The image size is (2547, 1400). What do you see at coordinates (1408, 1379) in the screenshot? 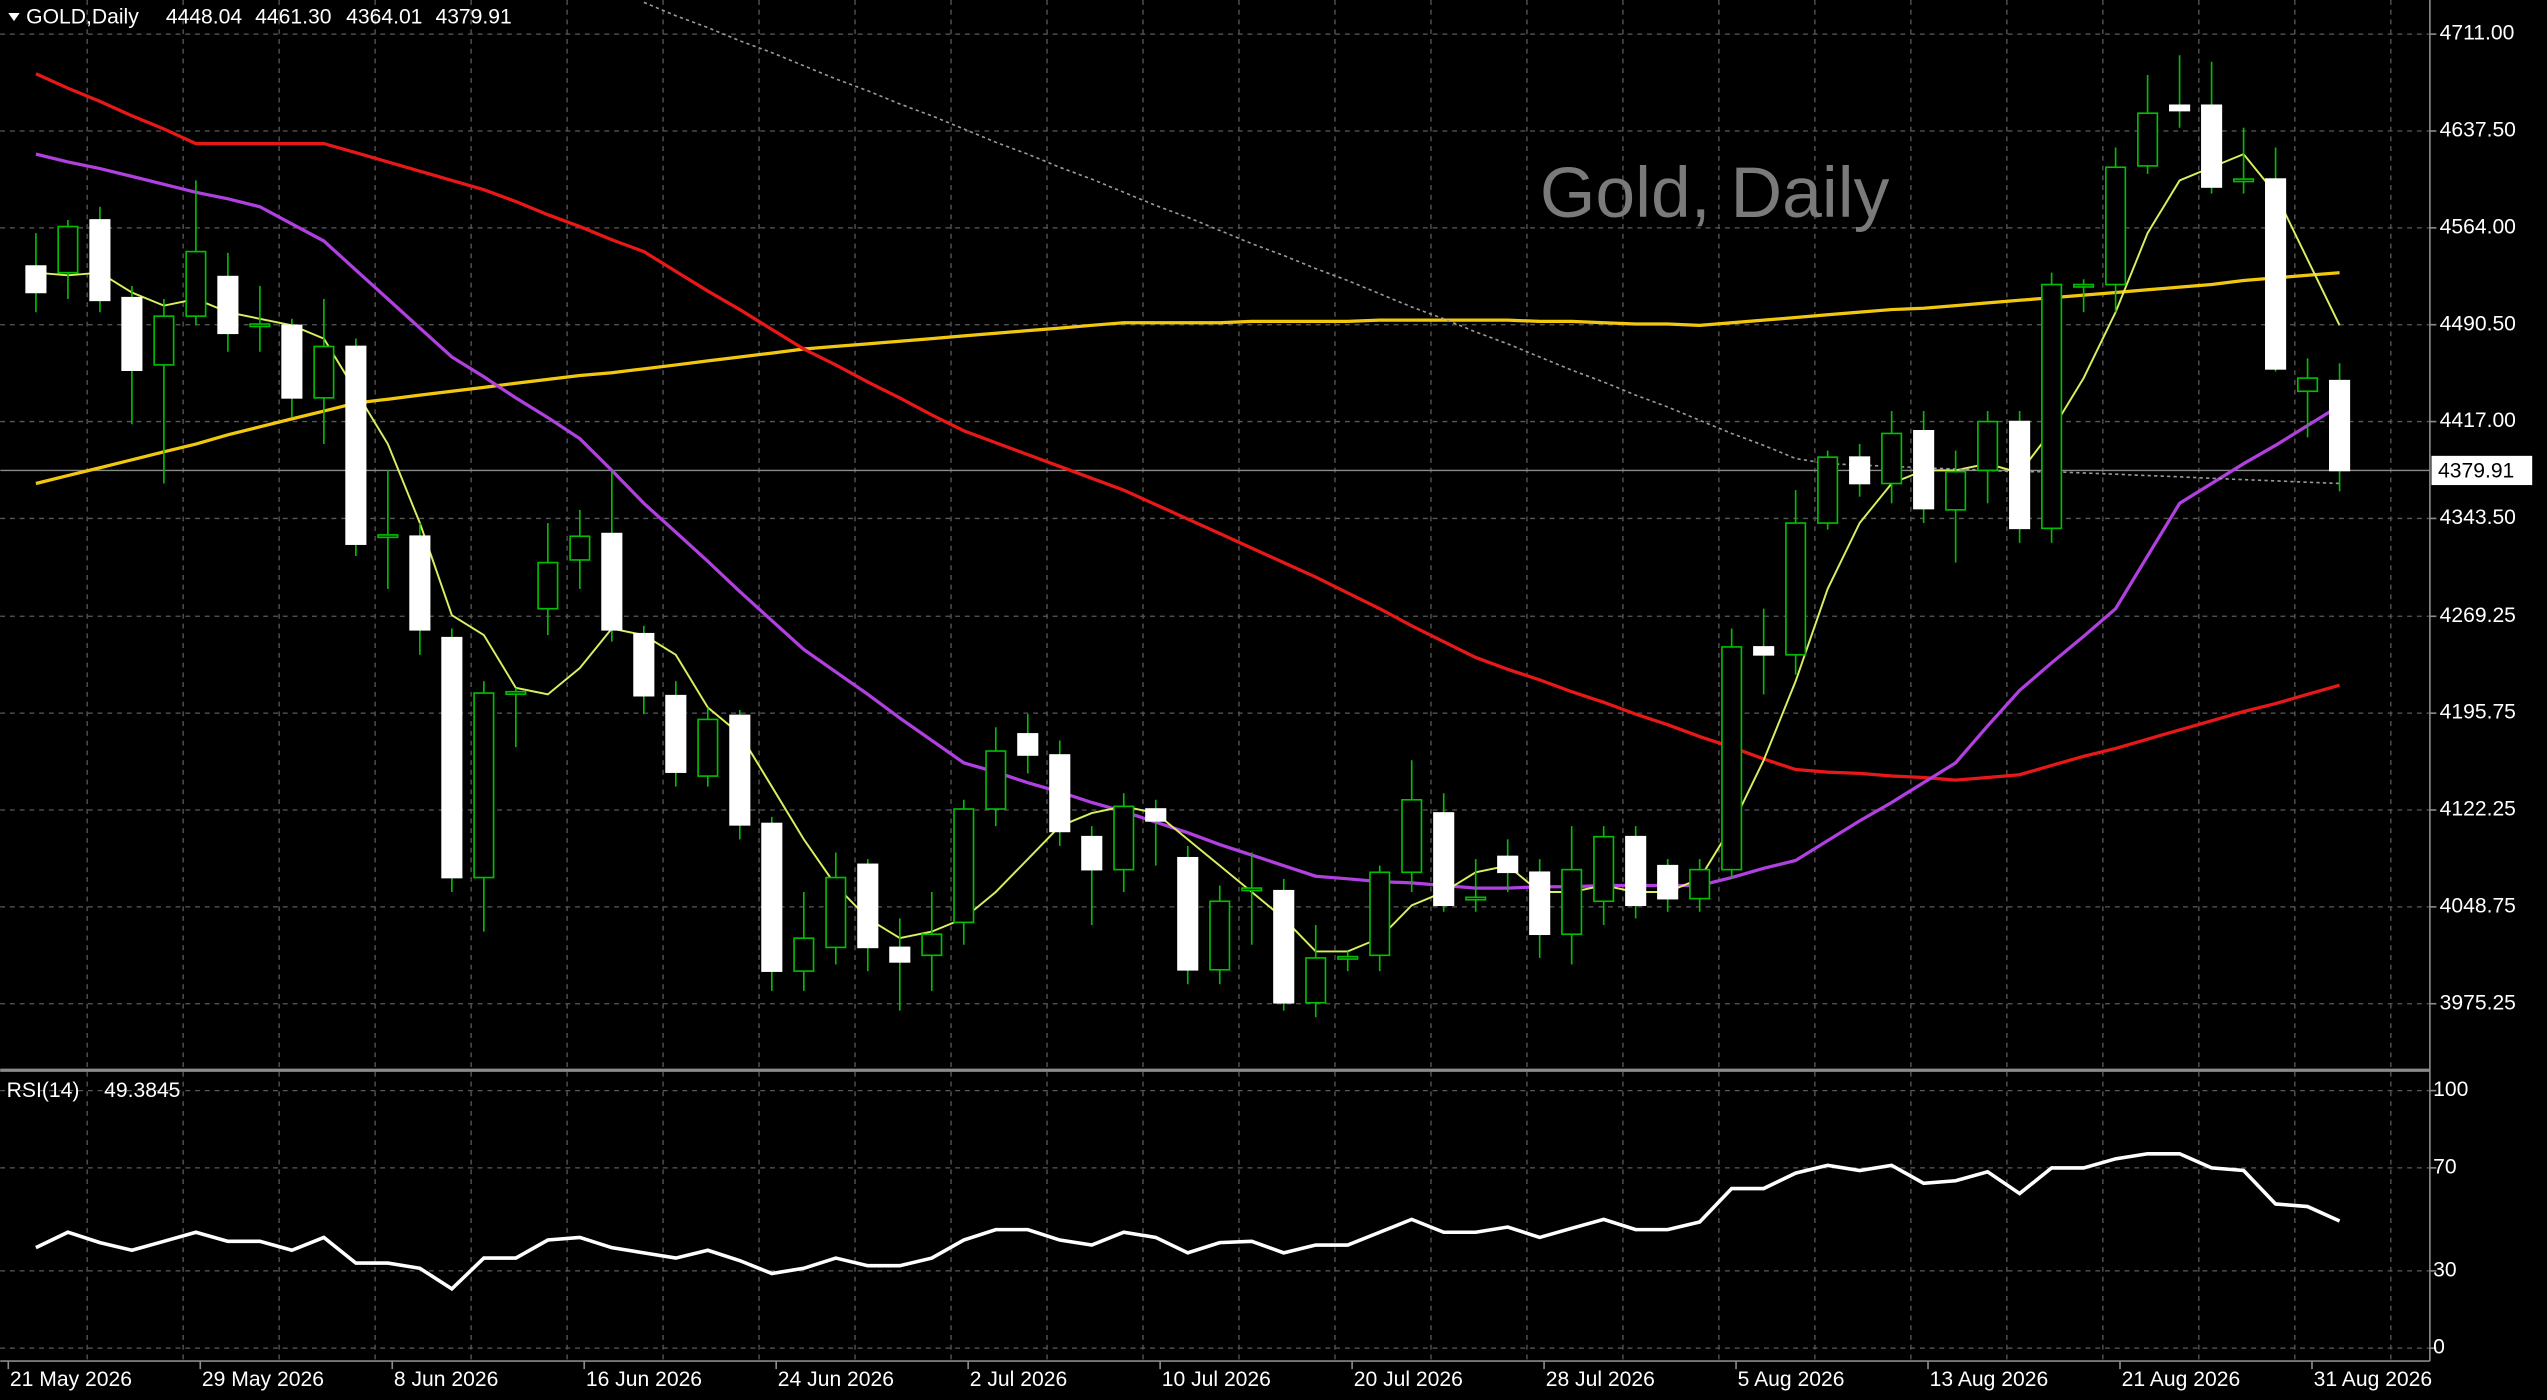
I see `x-tick-label: 20 Jul 2026` at bounding box center [1408, 1379].